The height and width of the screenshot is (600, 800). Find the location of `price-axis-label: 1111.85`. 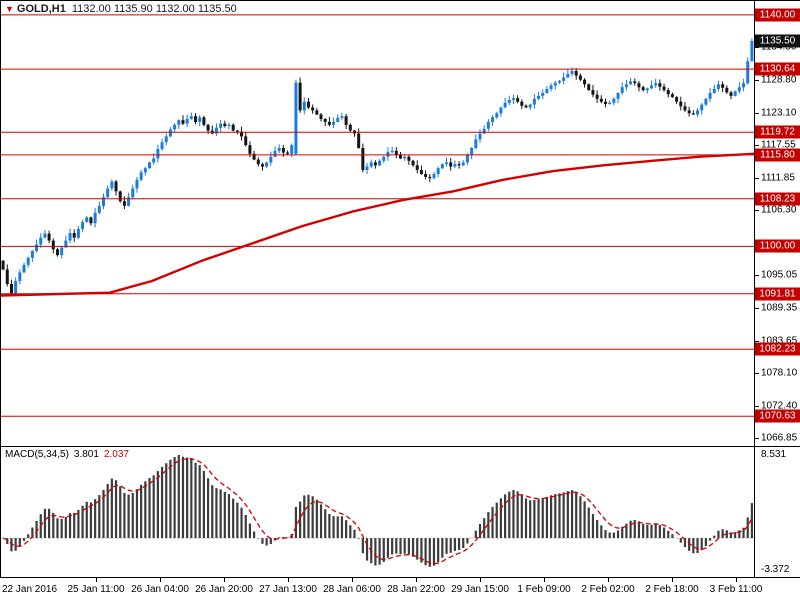

price-axis-label: 1111.85 is located at coordinates (778, 178).